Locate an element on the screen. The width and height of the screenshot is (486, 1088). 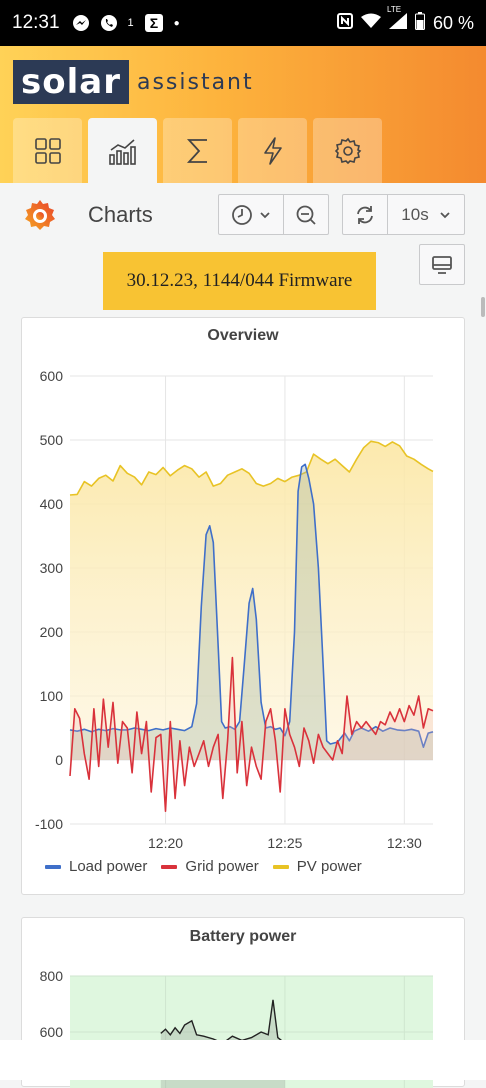
page-scrollbar is located at coordinates (483, 307).